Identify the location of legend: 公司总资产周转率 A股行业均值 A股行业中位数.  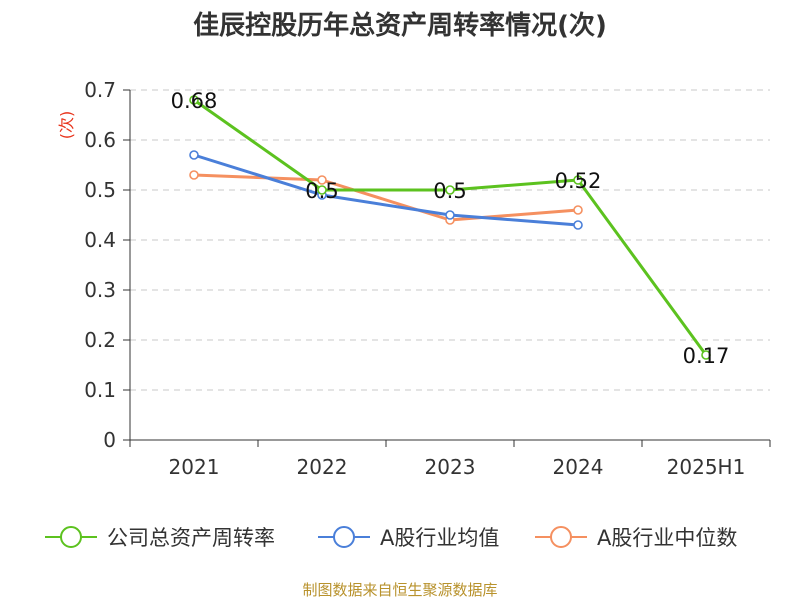
(391, 538).